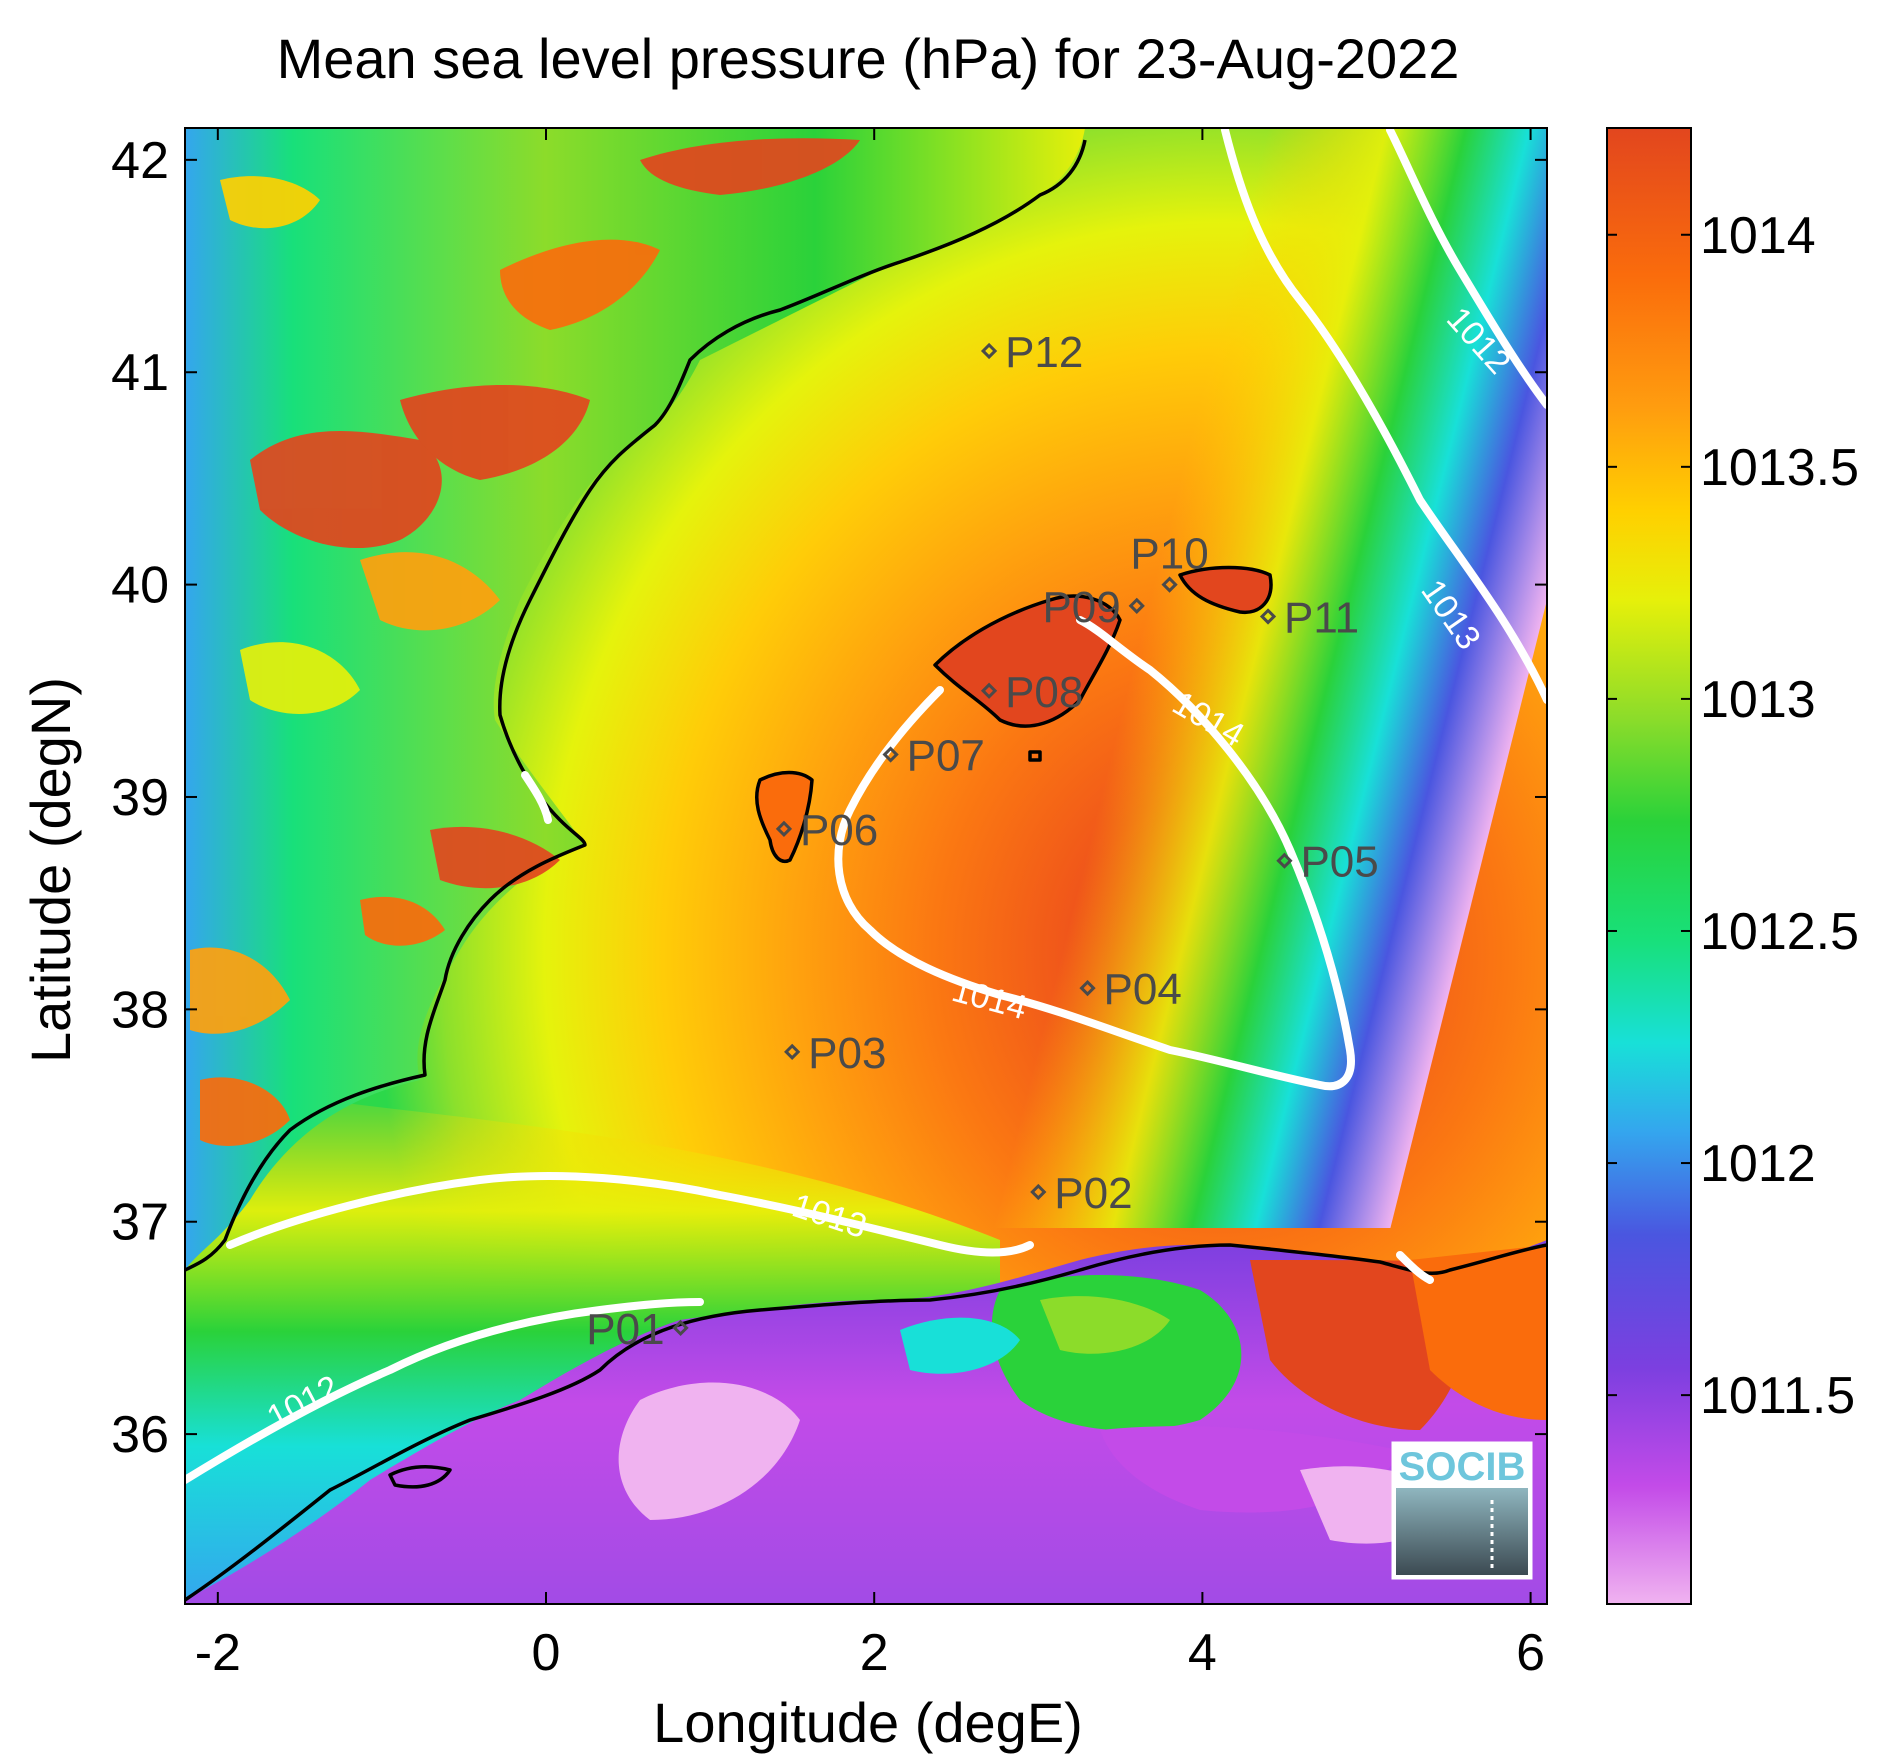  What do you see at coordinates (868, 1722) in the screenshot?
I see `x-axis-label: Longitude (degE)` at bounding box center [868, 1722].